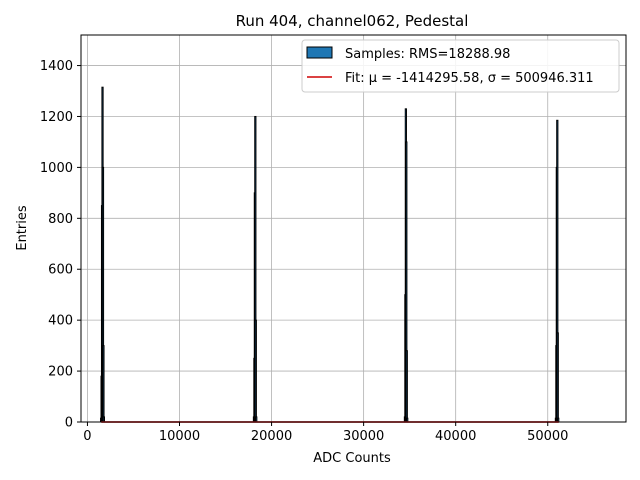  I want to click on x-tick-label: 50000, so click(547, 436).